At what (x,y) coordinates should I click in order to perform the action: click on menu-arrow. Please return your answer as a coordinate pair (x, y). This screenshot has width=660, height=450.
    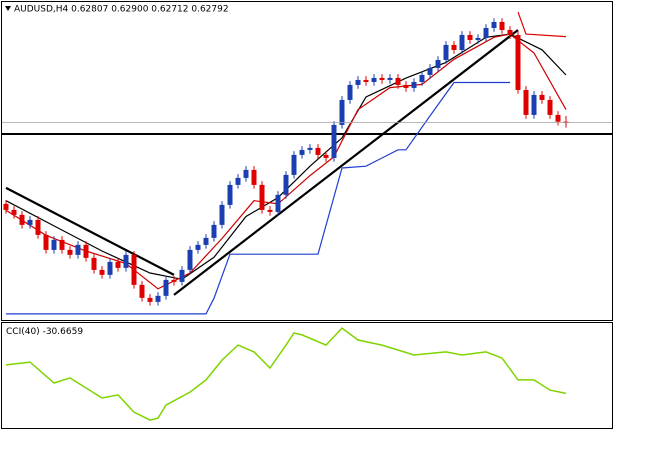
    Looking at the image, I should click on (8, 8).